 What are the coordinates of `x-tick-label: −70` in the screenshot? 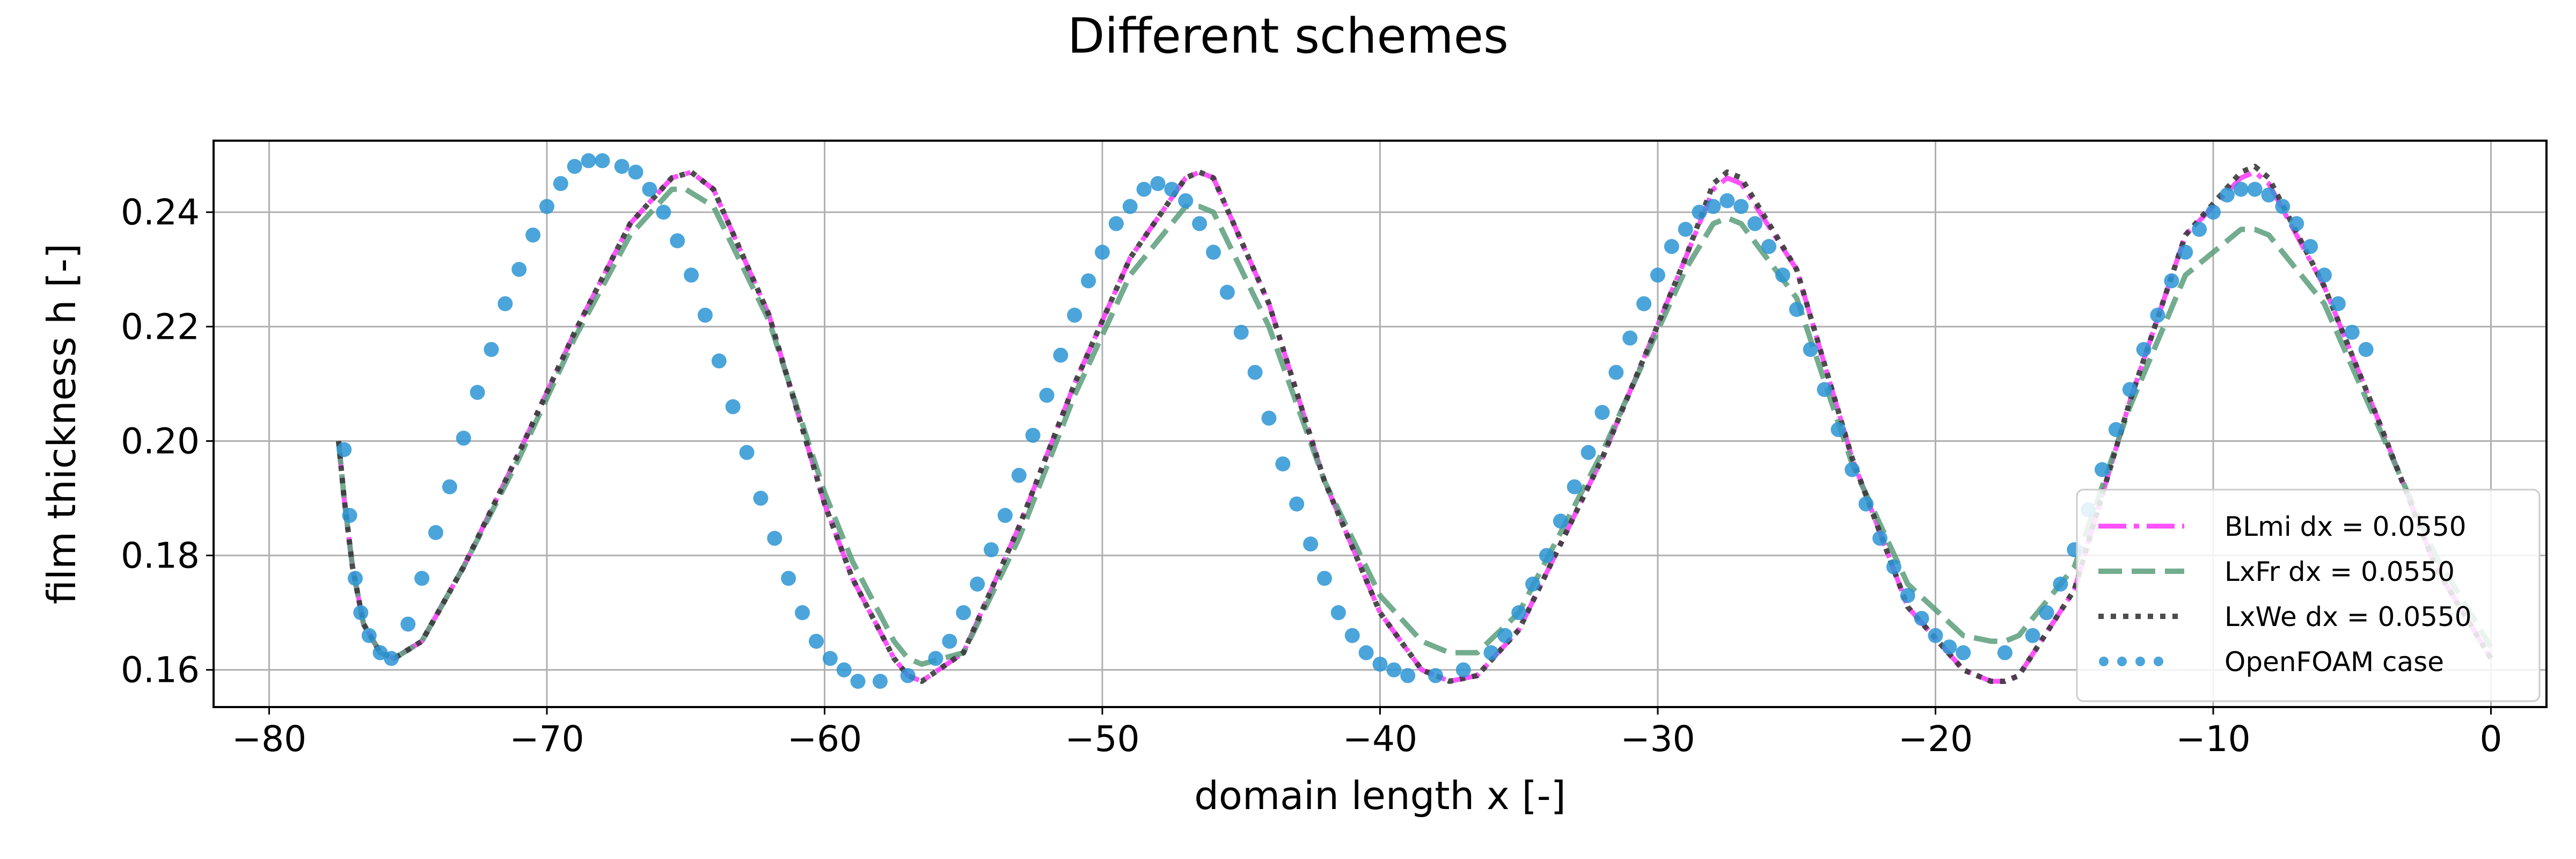 It's located at (546, 739).